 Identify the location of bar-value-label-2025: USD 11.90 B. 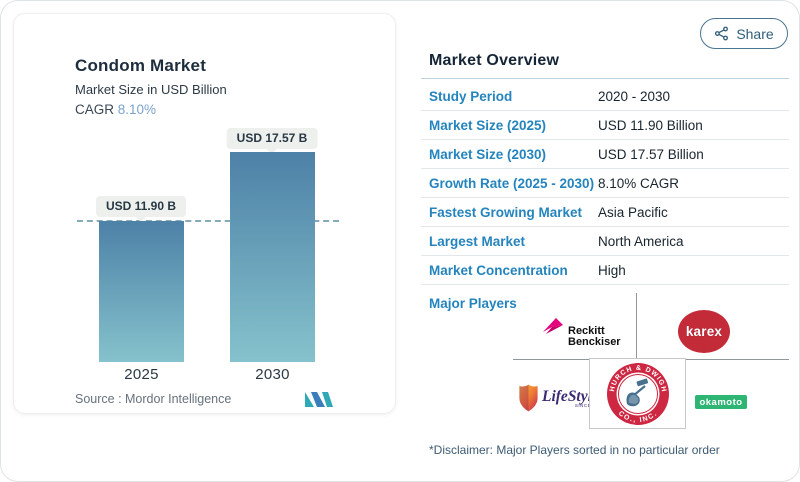
(141, 206).